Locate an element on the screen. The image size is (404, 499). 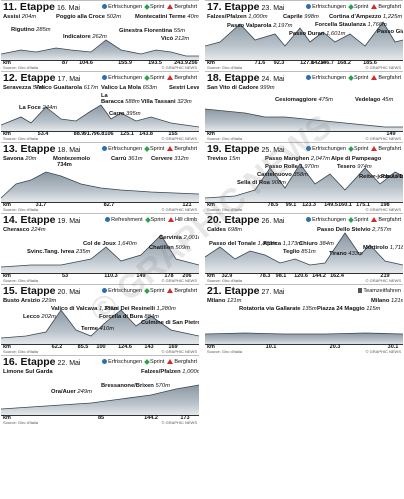
stage-date: 22. Mai is located at coordinates (69, 363).